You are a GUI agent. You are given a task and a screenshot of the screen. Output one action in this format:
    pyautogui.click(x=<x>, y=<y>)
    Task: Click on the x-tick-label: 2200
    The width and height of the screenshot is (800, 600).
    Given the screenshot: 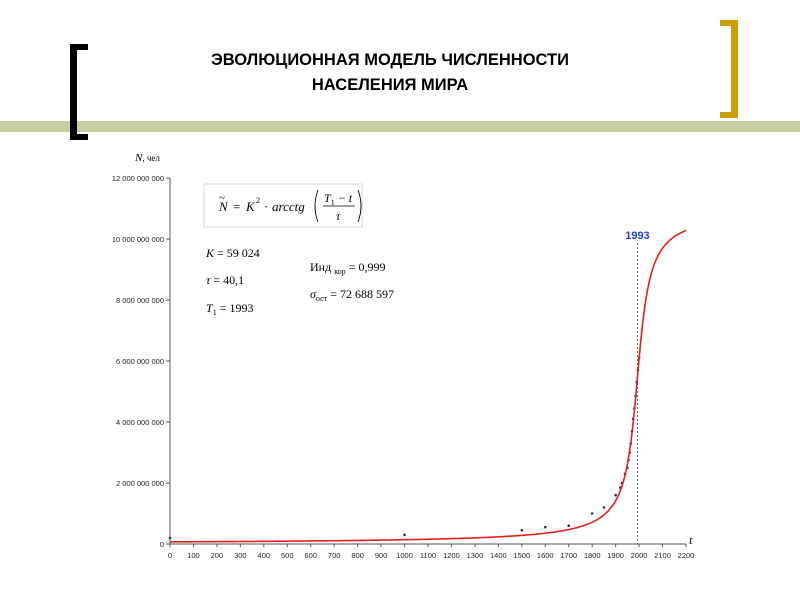 What is the action you would take?
    pyautogui.click(x=686, y=555)
    